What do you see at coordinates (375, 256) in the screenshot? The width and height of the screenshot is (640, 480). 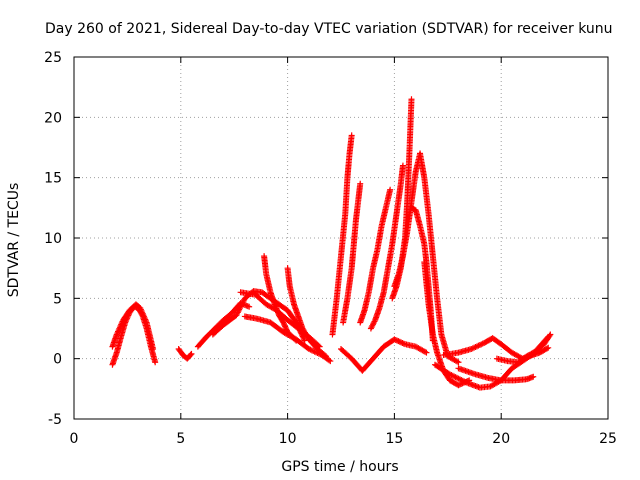 I see `series-s12` at bounding box center [375, 256].